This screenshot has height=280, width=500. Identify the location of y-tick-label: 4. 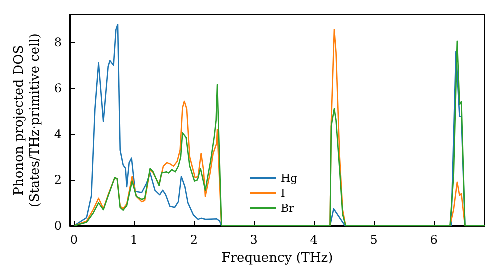
(58, 134).